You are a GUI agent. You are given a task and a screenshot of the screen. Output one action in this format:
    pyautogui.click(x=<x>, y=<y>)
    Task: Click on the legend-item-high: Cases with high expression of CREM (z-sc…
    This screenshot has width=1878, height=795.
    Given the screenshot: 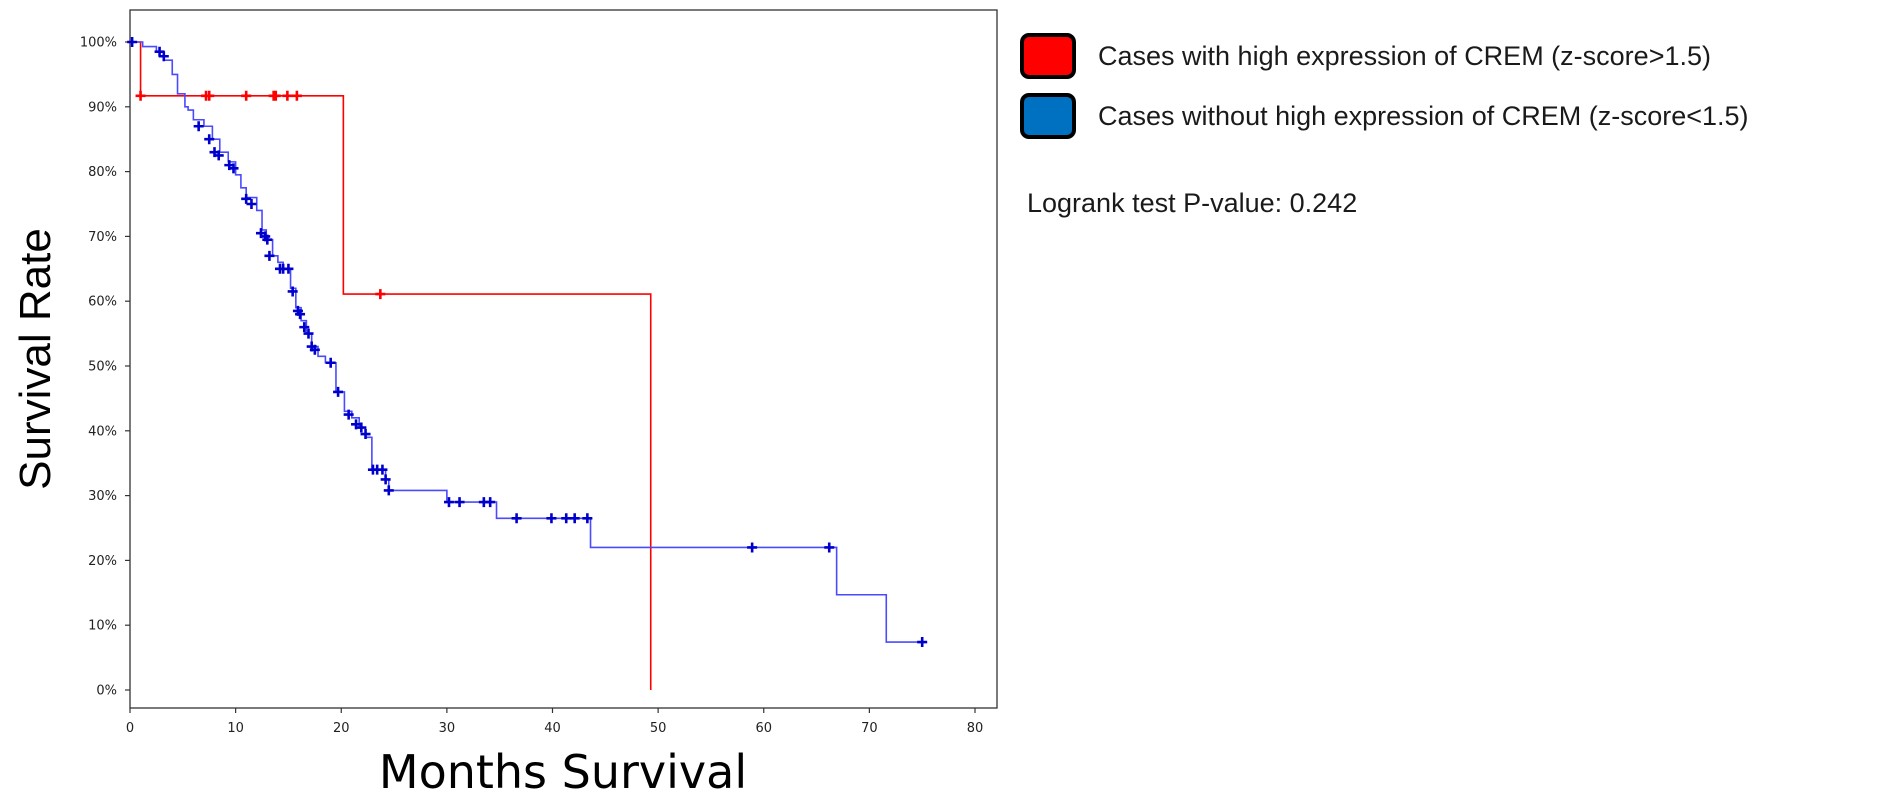 What is the action you would take?
    pyautogui.click(x=1384, y=56)
    